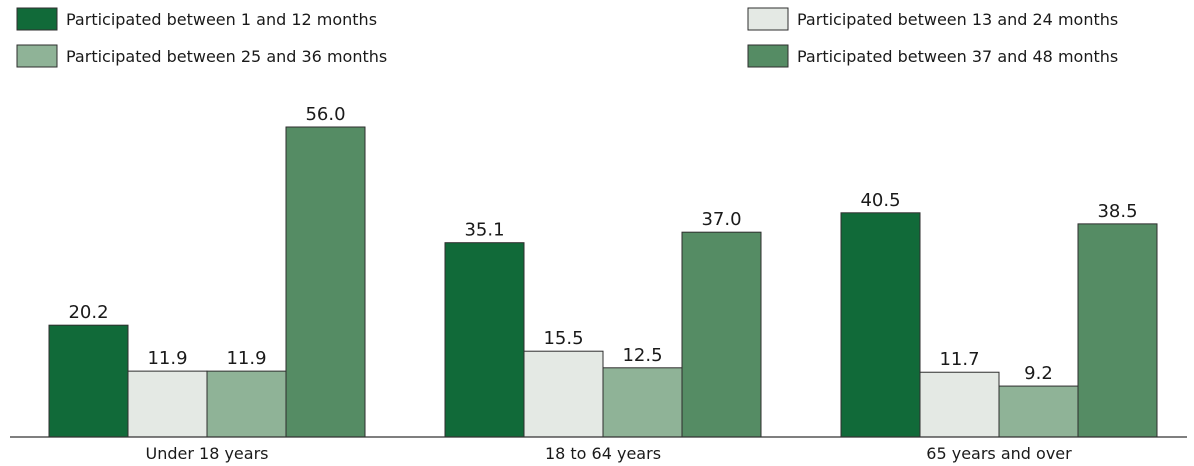  What do you see at coordinates (1038, 373) in the screenshot?
I see `value-label-3-3: 9.2` at bounding box center [1038, 373].